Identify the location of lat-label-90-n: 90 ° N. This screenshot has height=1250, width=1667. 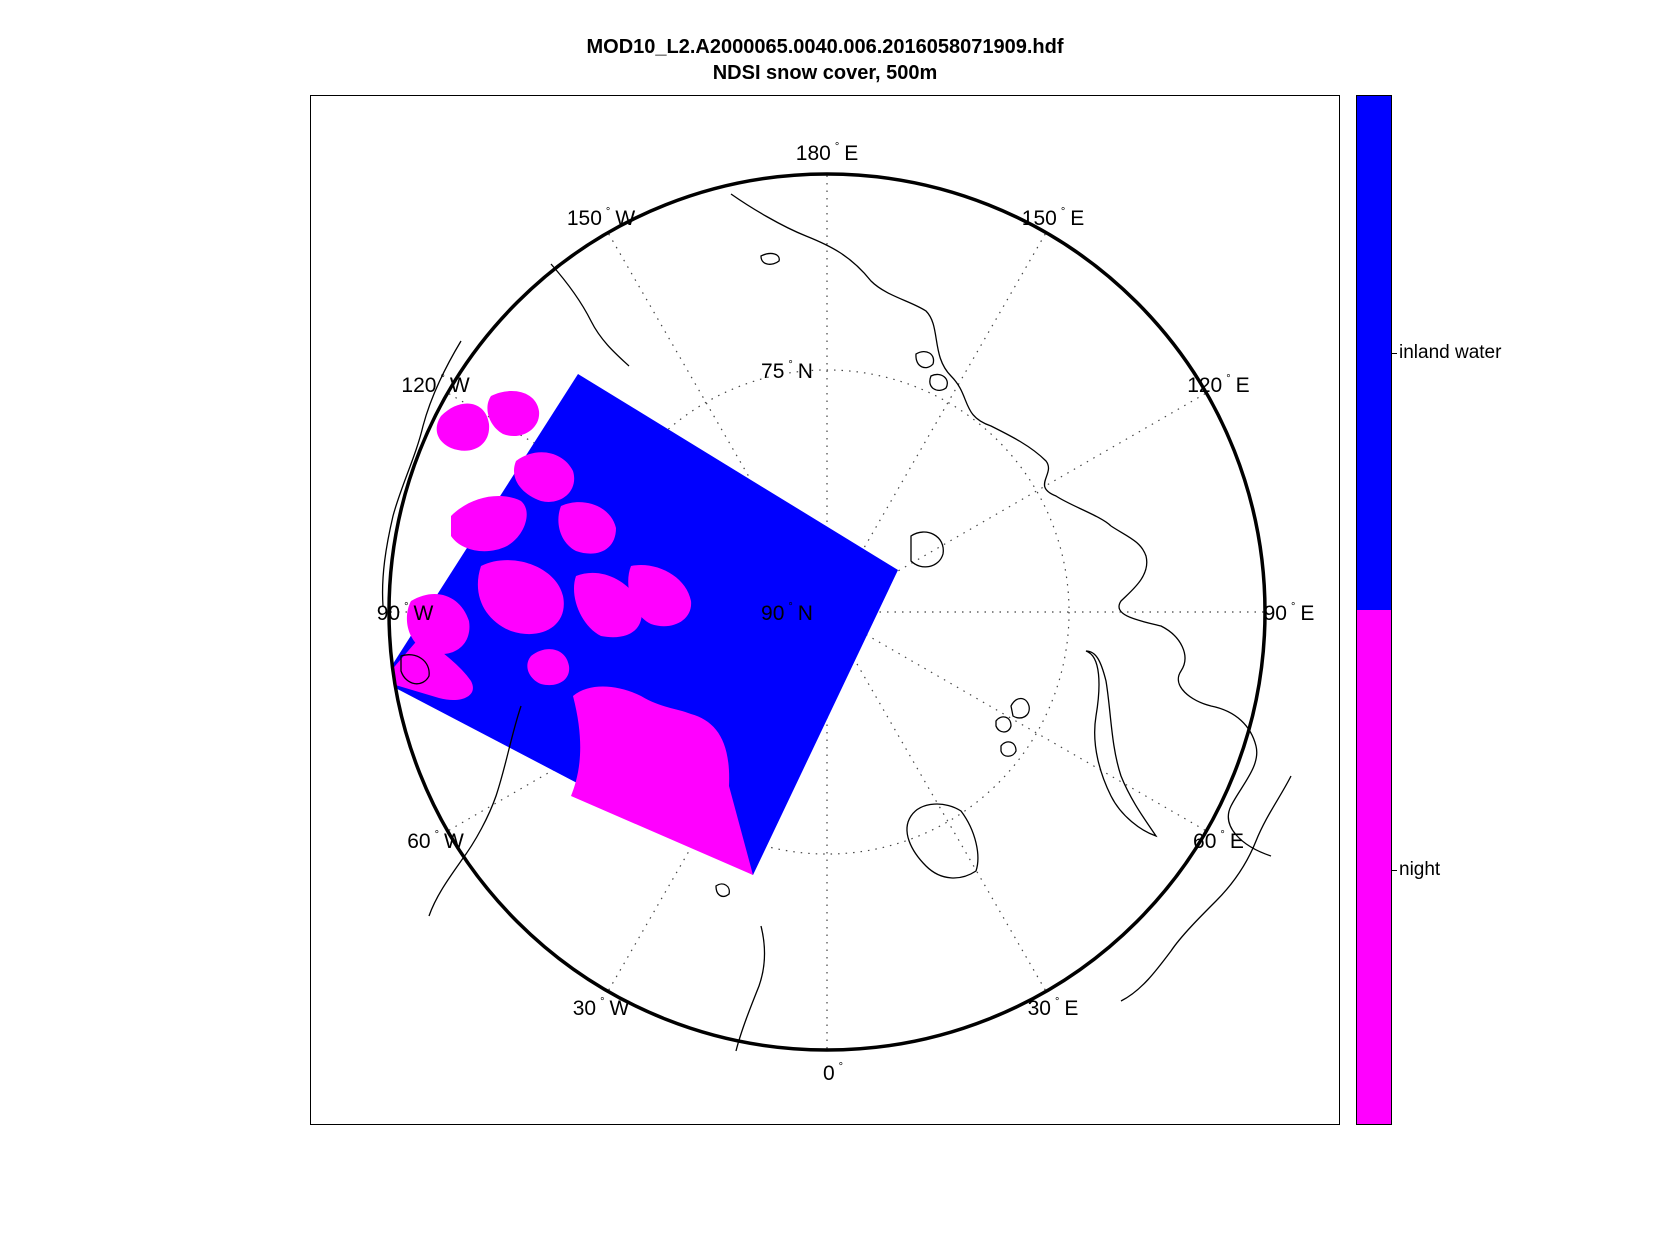
(787, 613).